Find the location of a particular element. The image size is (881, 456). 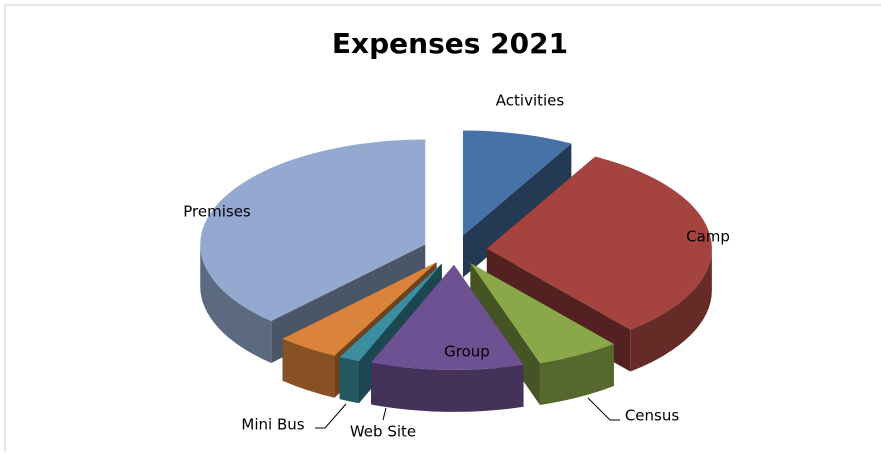

chart-title: Expenses 2021 is located at coordinates (450, 43).